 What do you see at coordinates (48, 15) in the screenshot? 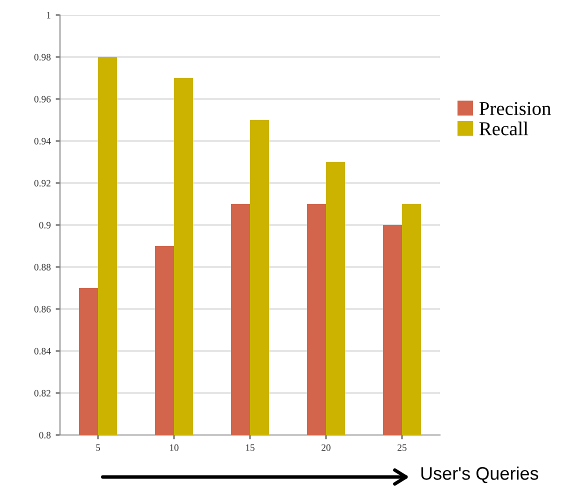
I see `y-tick-label: 1` at bounding box center [48, 15].